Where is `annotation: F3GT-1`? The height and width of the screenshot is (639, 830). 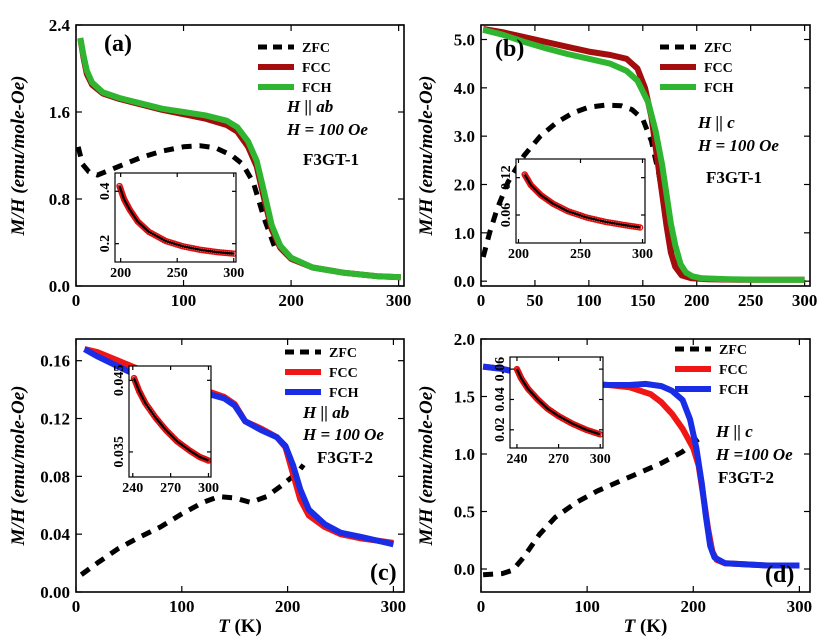
annotation: F3GT-1 is located at coordinates (331, 159).